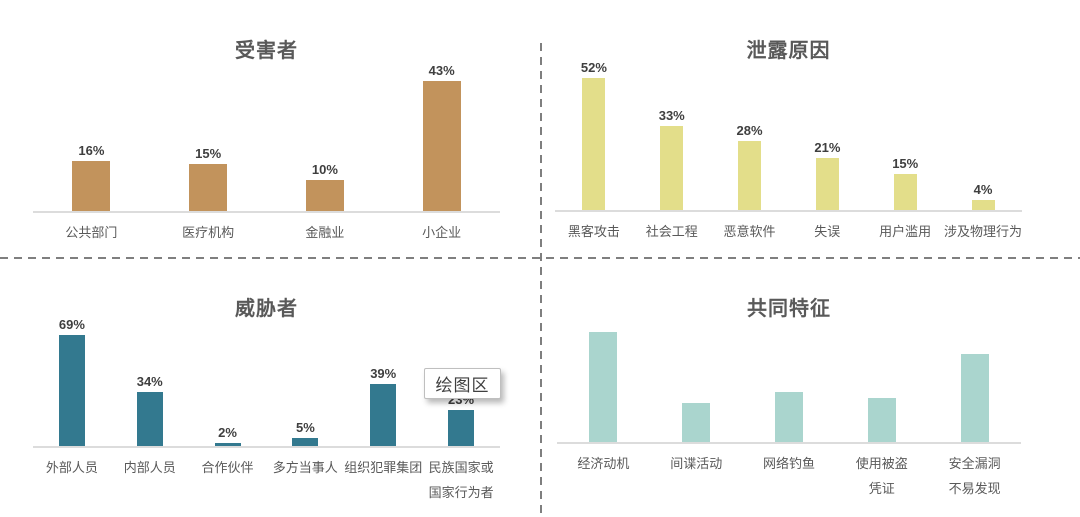 The width and height of the screenshot is (1080, 517). What do you see at coordinates (149, 467) in the screenshot?
I see `category-label: 内部人员` at bounding box center [149, 467].